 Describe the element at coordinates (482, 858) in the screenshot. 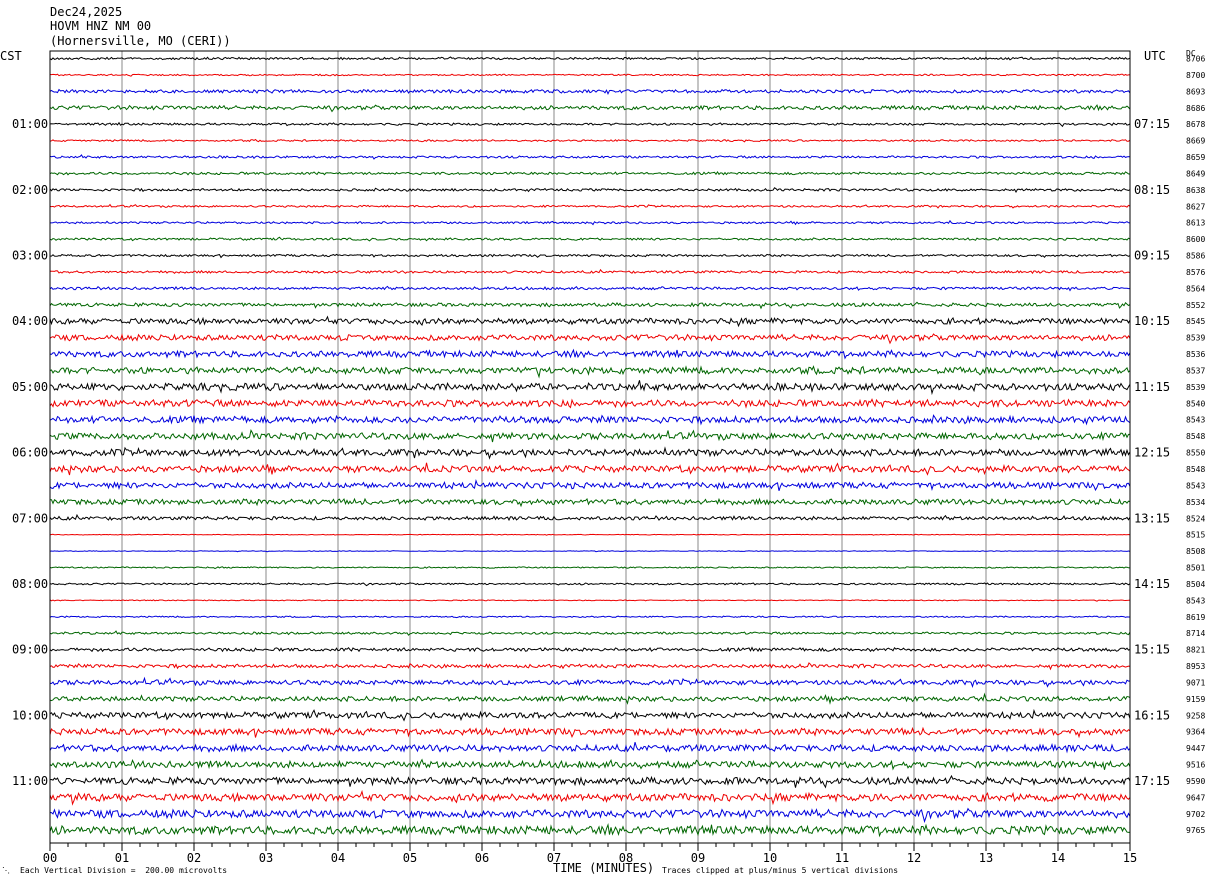

I see `x-tick-label: 06` at that location.